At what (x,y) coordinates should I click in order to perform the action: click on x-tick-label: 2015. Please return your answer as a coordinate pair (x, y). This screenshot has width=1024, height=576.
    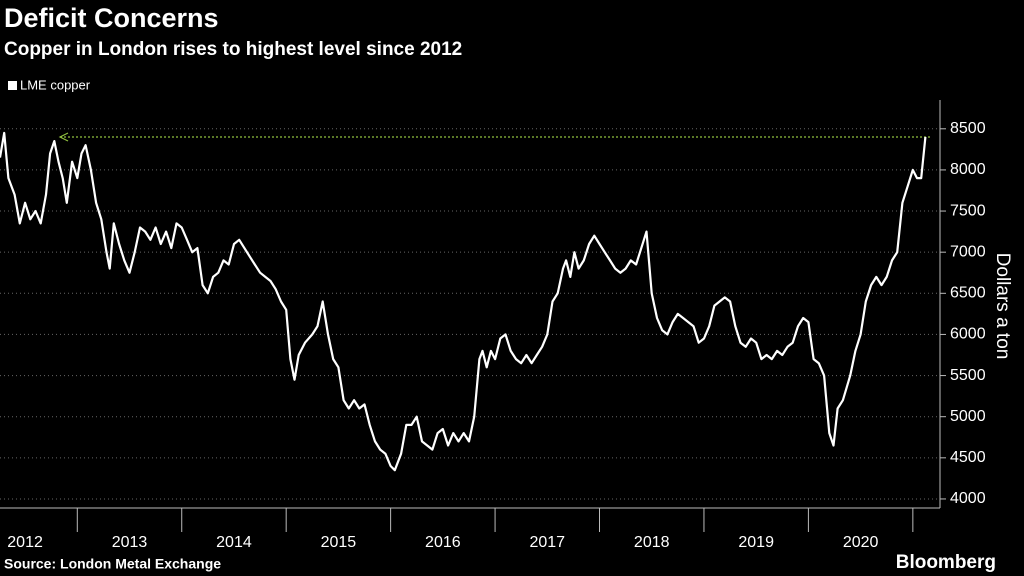
    Looking at the image, I should click on (339, 542).